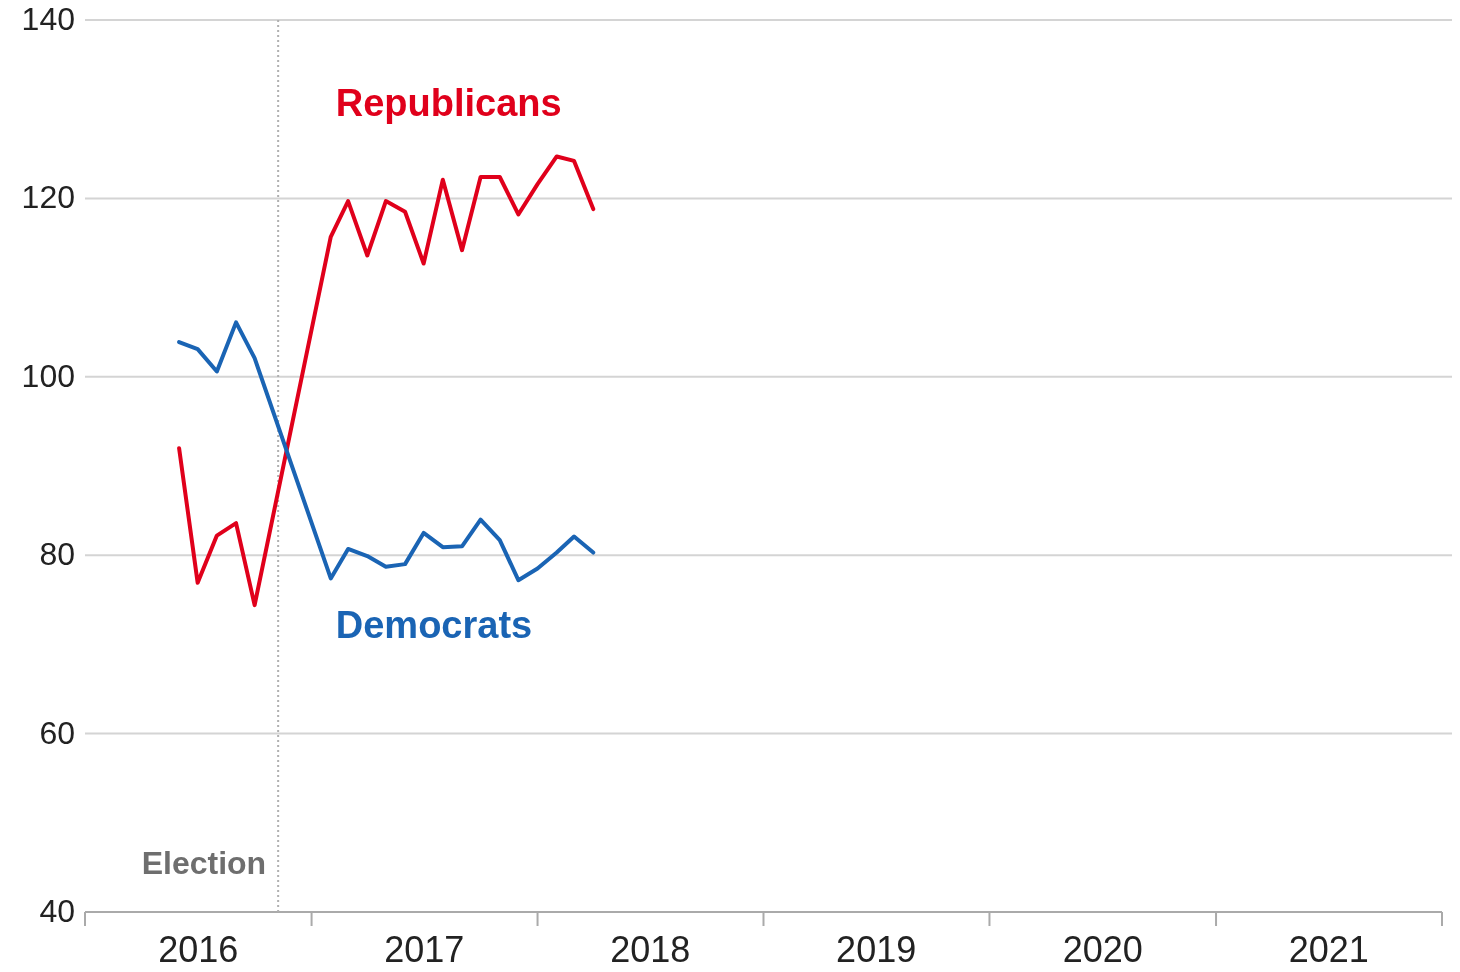 This screenshot has height=972, width=1460. I want to click on series-label: Republicans, so click(448, 103).